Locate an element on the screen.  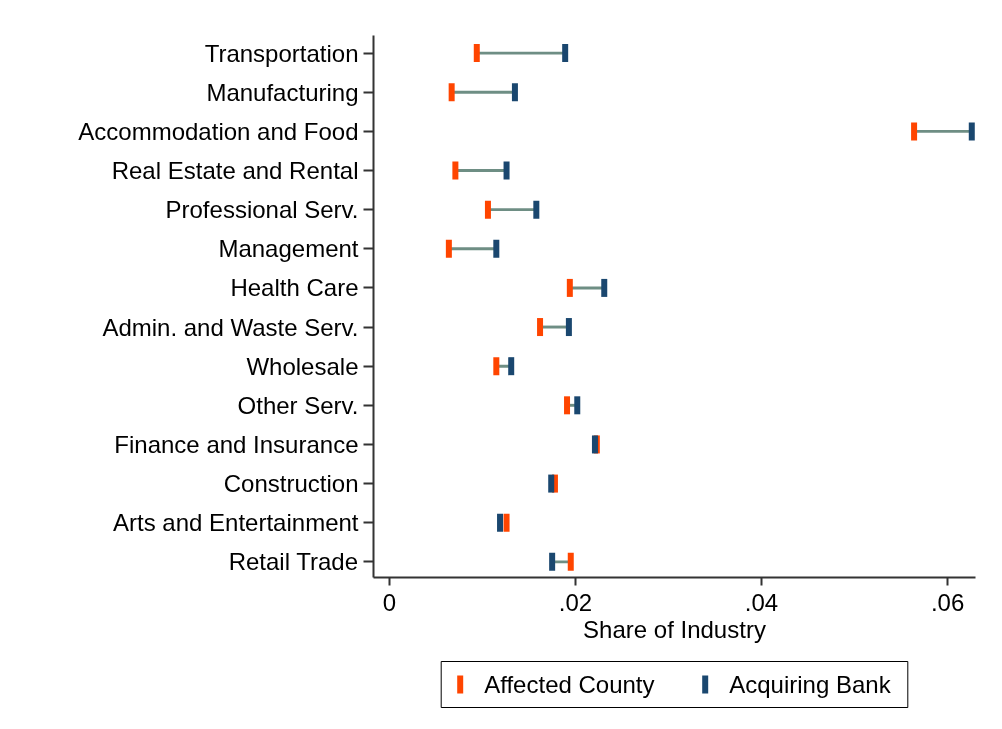
x-tick-label: .04 is located at coordinates (761, 602).